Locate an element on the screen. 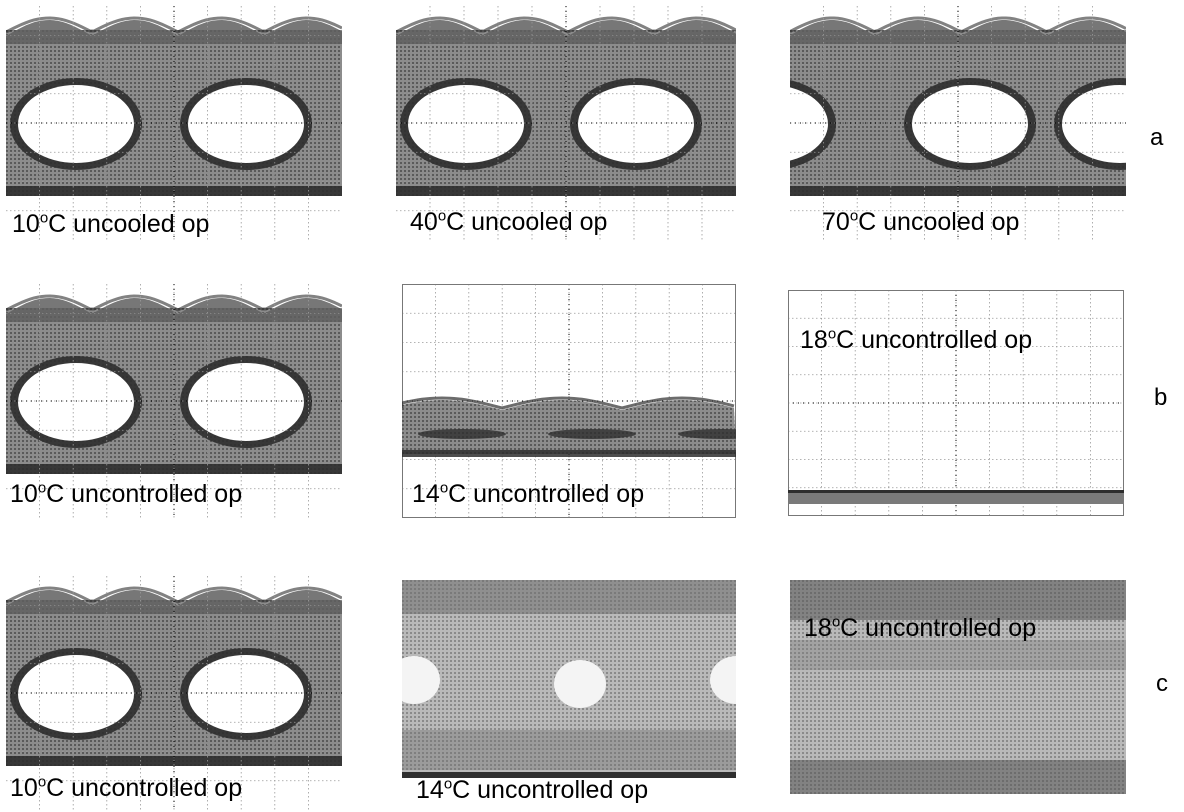 The image size is (1184, 812). eye-diagram-a1 is located at coordinates (174, 123).